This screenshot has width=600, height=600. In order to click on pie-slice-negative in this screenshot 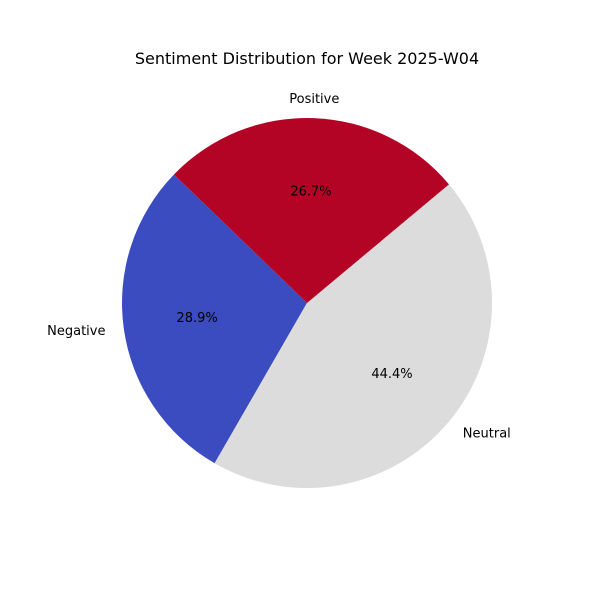, I will do `click(214, 319)`.